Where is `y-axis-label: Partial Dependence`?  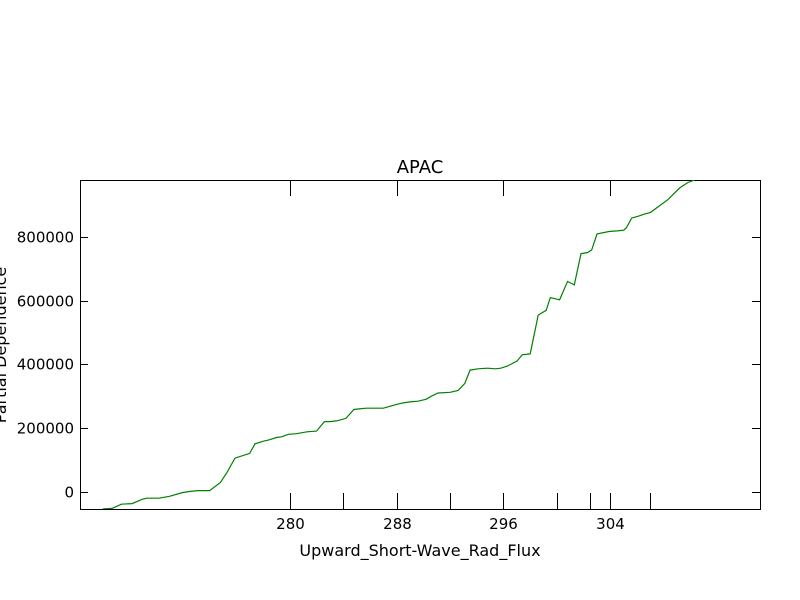
y-axis-label: Partial Dependence is located at coordinates (5, 345).